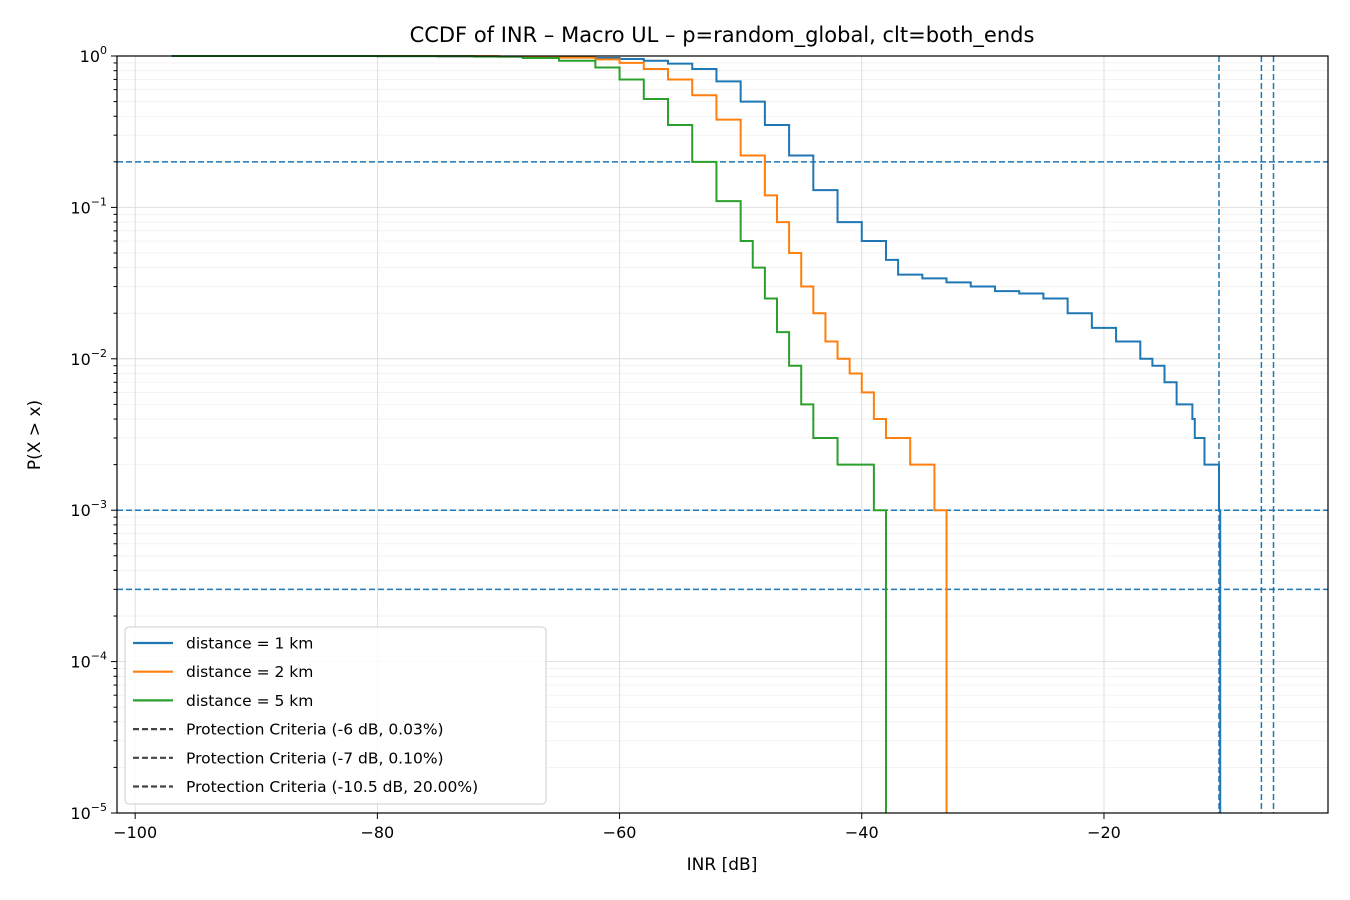  What do you see at coordinates (249, 701) in the screenshot?
I see `legend-label-3: distance = 5 km` at bounding box center [249, 701].